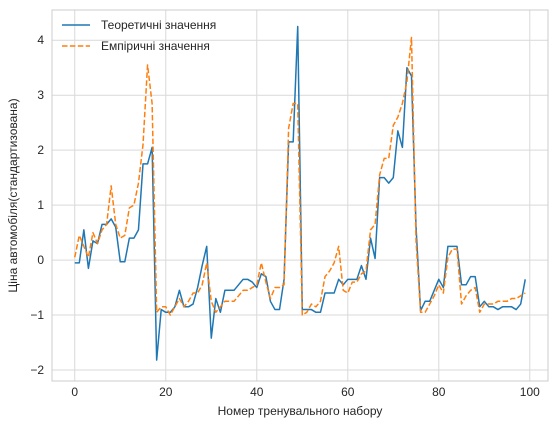 This screenshot has width=556, height=433. I want to click on y-tick-label: −2, so click(37, 370).